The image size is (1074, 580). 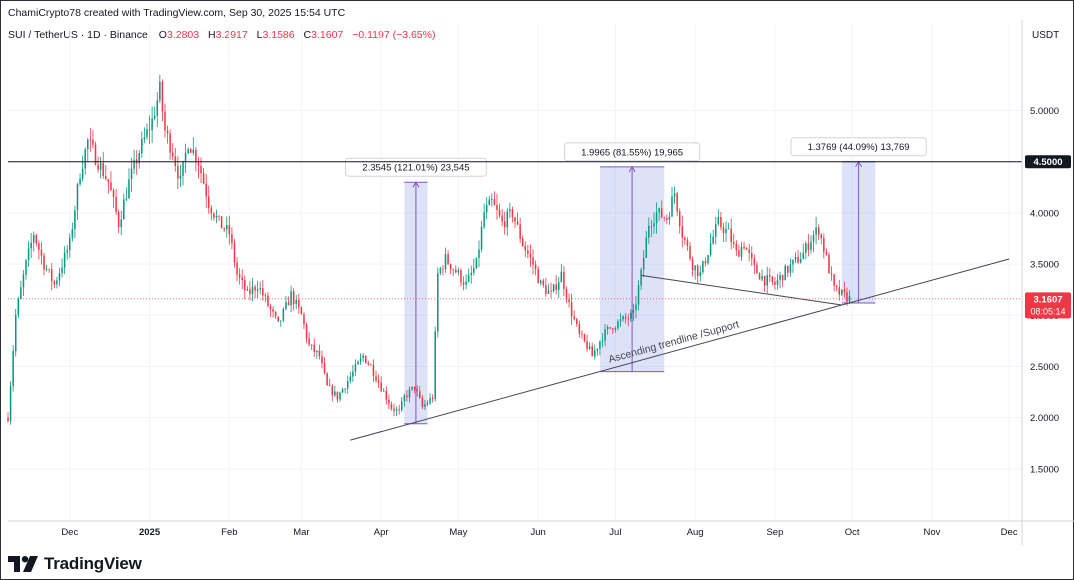 I want to click on y-tick-label: 1.5000, so click(x=1044, y=469).